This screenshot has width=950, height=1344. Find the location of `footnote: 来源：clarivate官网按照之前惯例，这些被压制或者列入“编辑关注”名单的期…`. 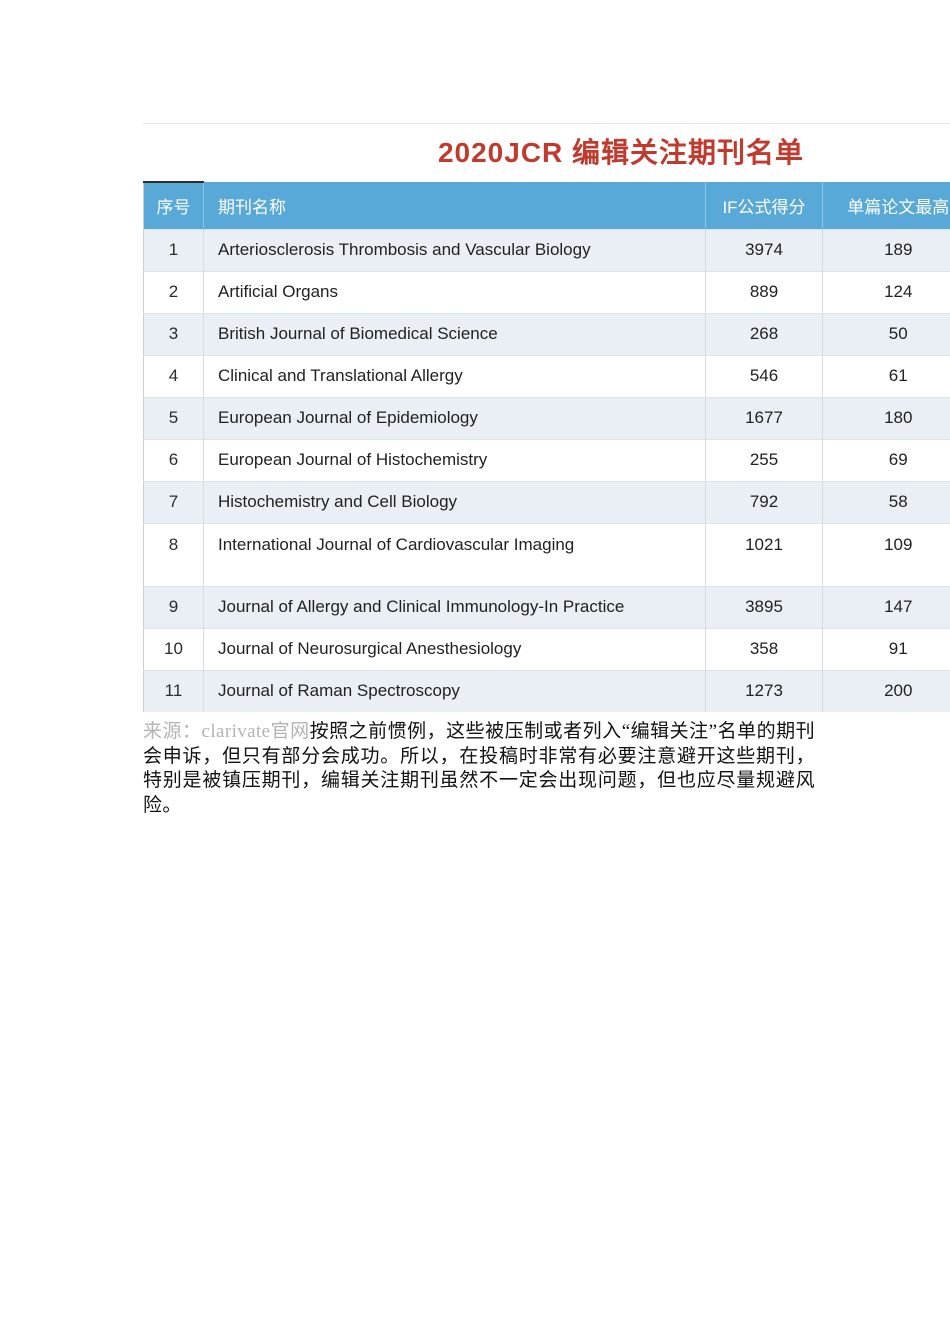

footnote: 来源：clarivate官网按照之前惯例，这些被压制或者列入“编辑关注”名单的期… is located at coordinates (479, 769).